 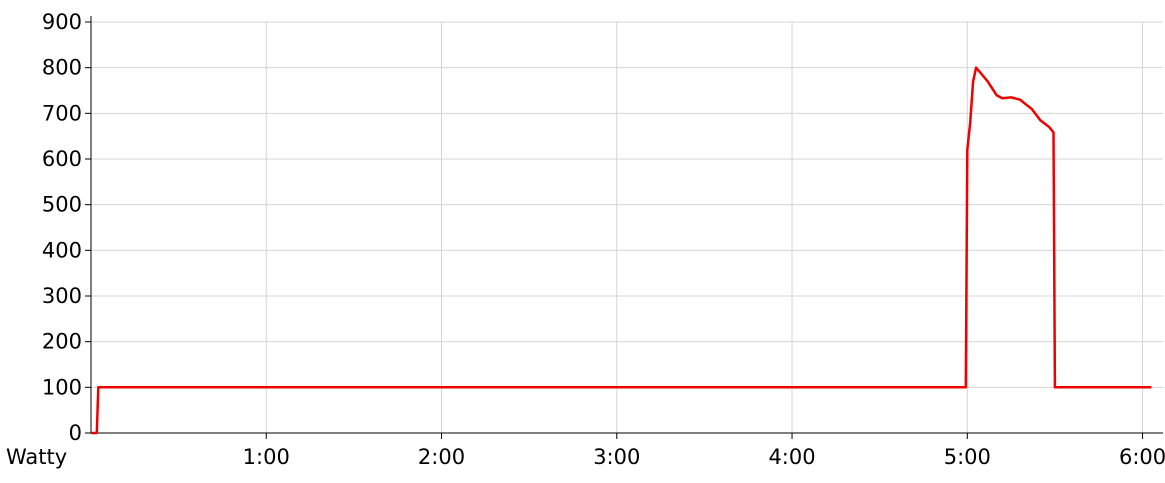 What do you see at coordinates (62, 68) in the screenshot?
I see `y-tick-label: 800` at bounding box center [62, 68].